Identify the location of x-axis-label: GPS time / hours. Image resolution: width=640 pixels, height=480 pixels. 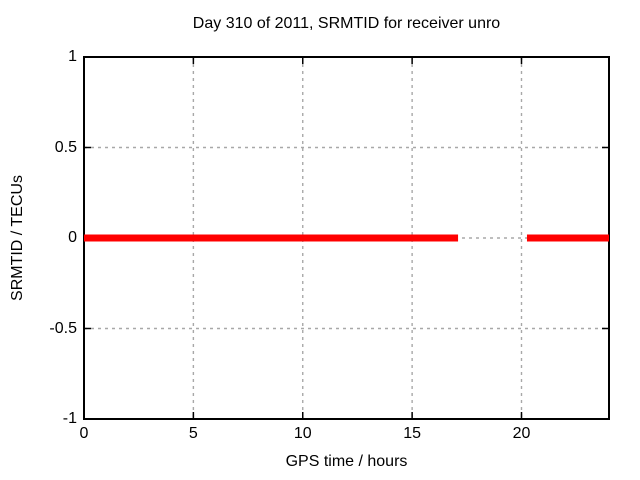
(346, 461).